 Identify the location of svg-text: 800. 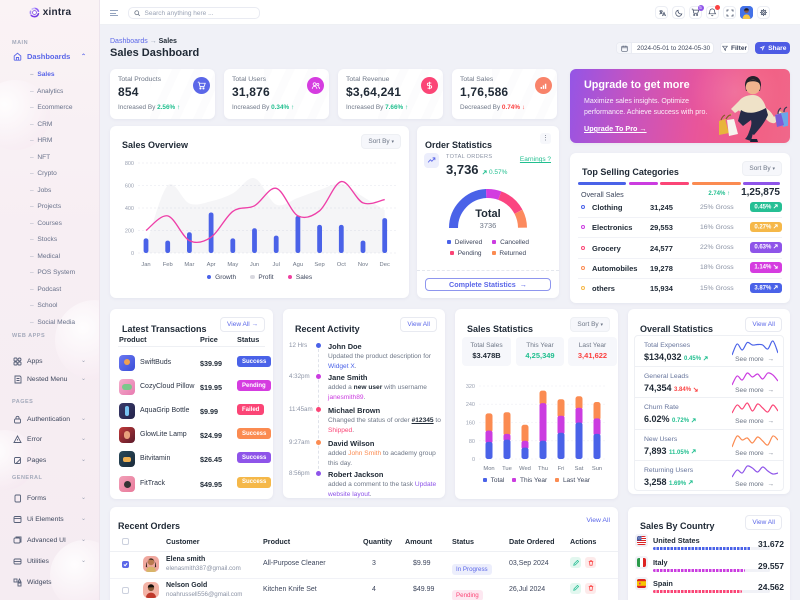
(129, 164).